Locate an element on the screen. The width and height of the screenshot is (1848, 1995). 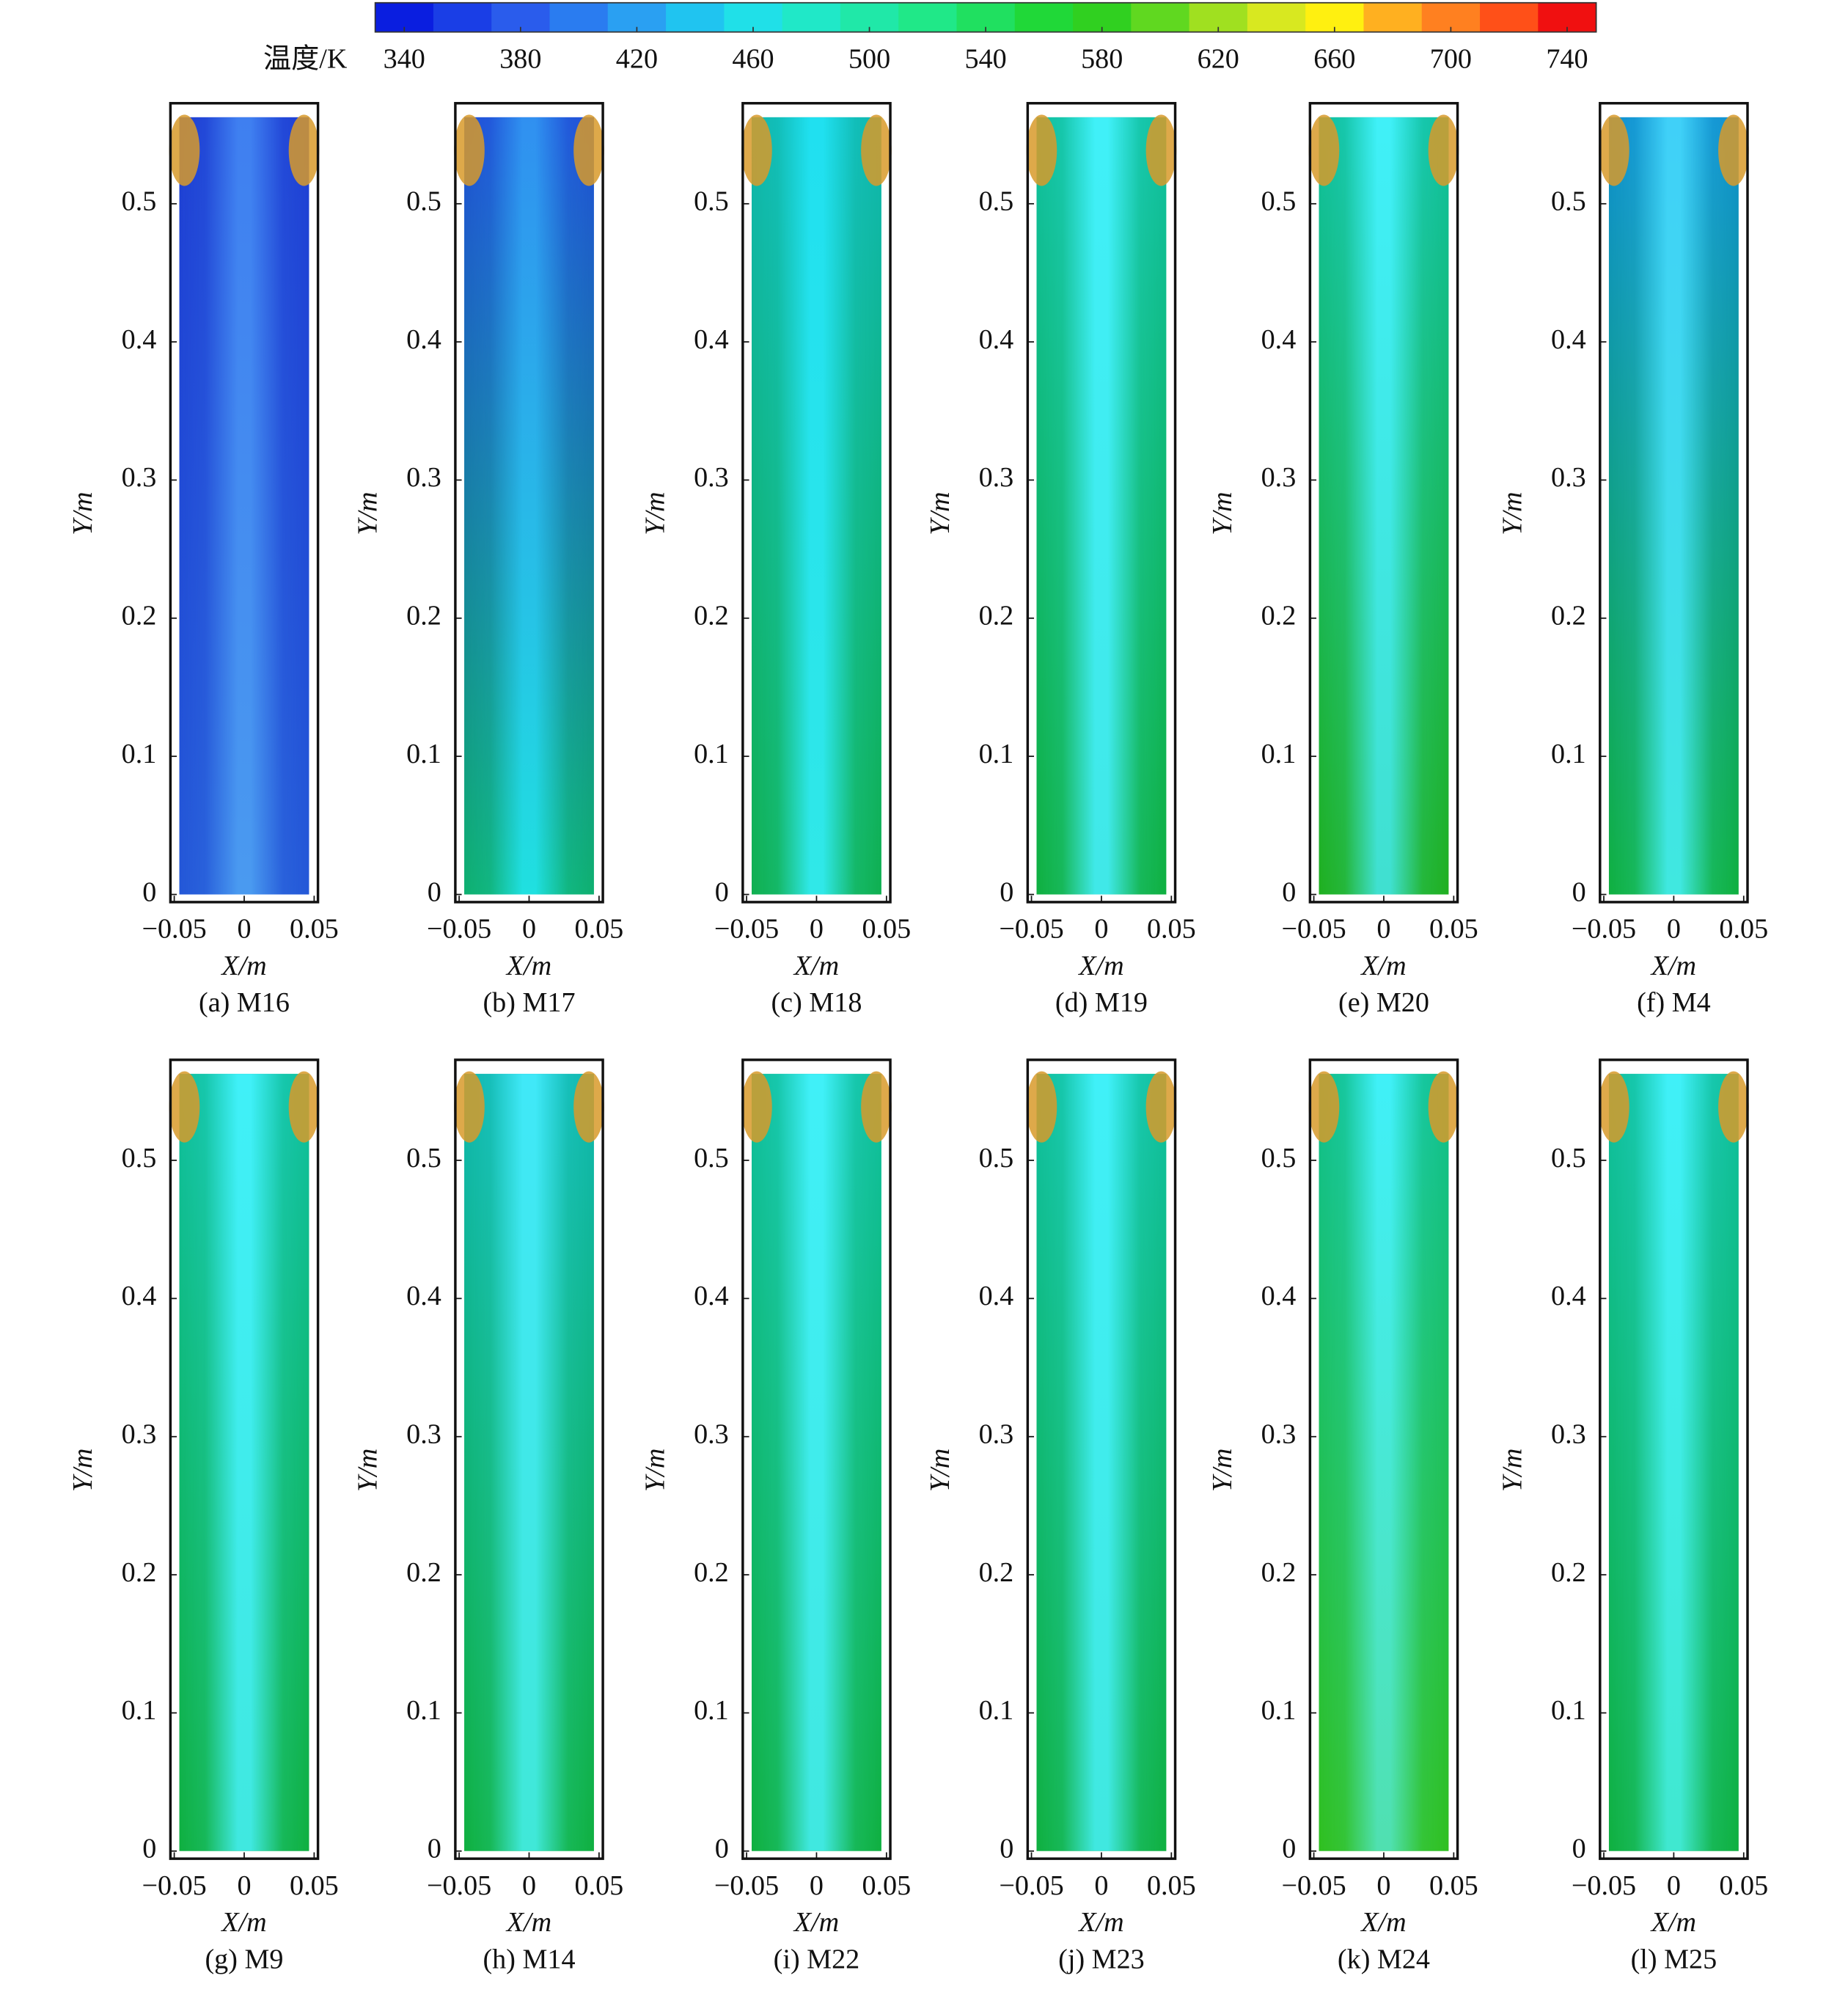
panel-caption: (g) M9 is located at coordinates (244, 1959).